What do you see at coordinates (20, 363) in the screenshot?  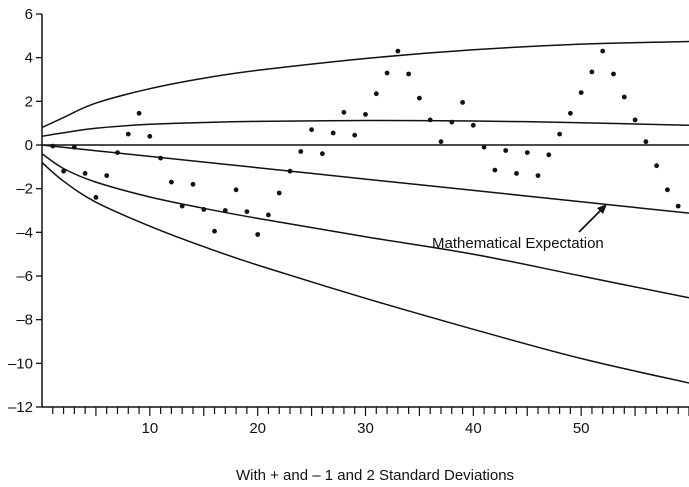 I see `y-tick-label: –10` at bounding box center [20, 363].